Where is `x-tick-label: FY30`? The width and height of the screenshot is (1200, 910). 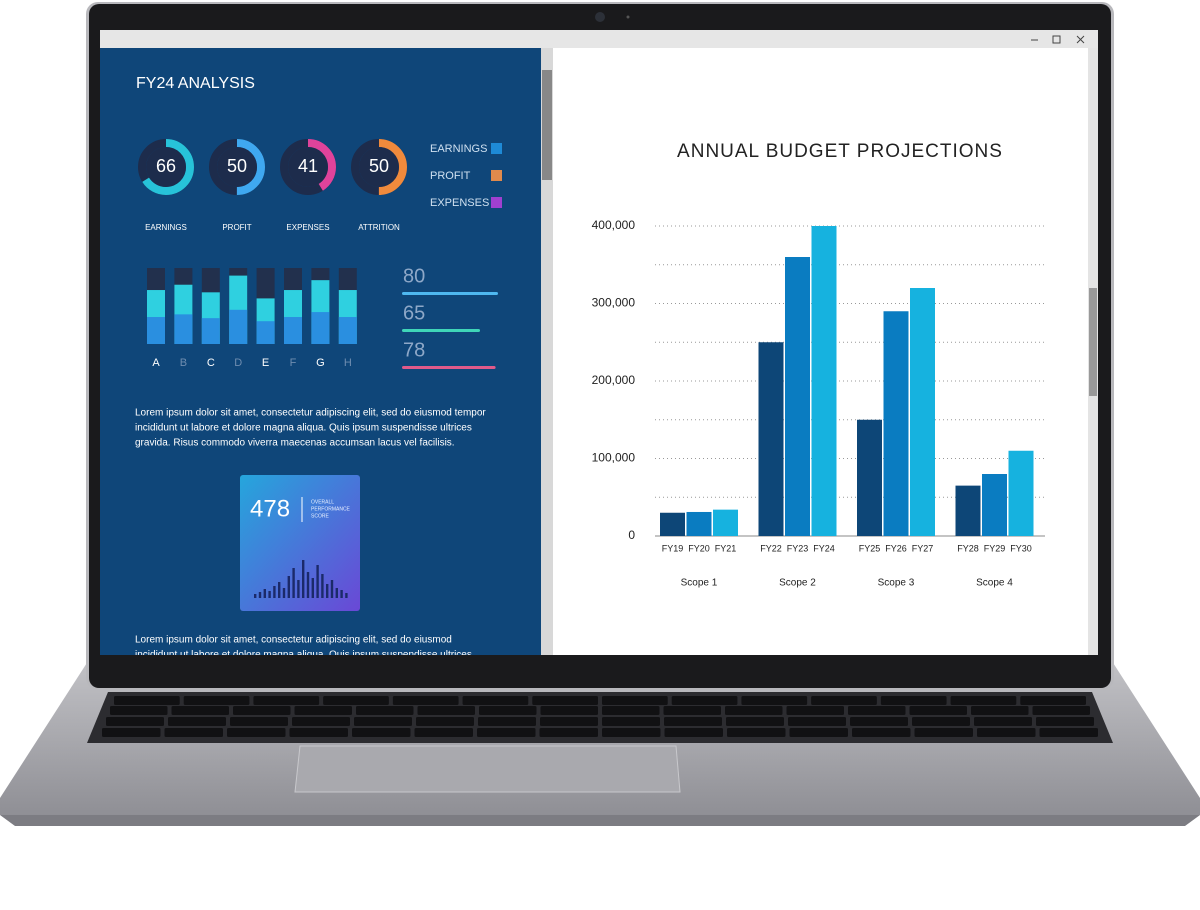
x-tick-label: FY30 is located at coordinates (1021, 548).